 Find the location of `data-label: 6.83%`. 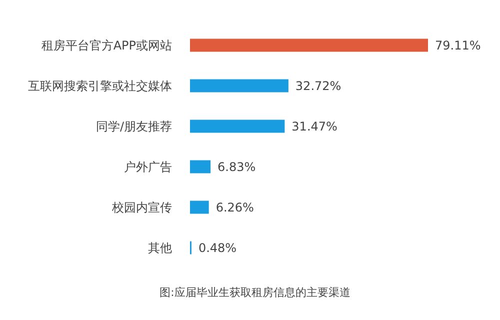

data-label: 6.83% is located at coordinates (237, 167).